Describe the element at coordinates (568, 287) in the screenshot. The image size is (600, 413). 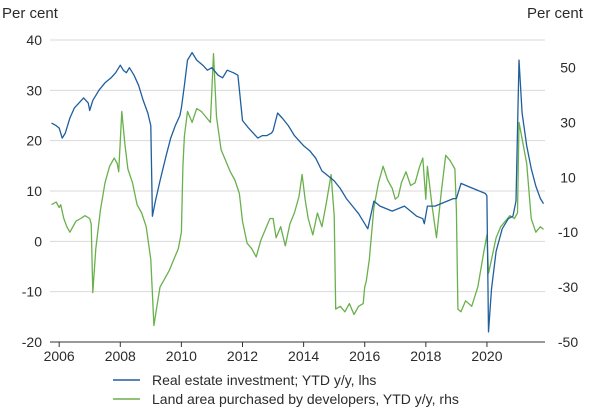
I see `right-tick-label--30: -30` at that location.